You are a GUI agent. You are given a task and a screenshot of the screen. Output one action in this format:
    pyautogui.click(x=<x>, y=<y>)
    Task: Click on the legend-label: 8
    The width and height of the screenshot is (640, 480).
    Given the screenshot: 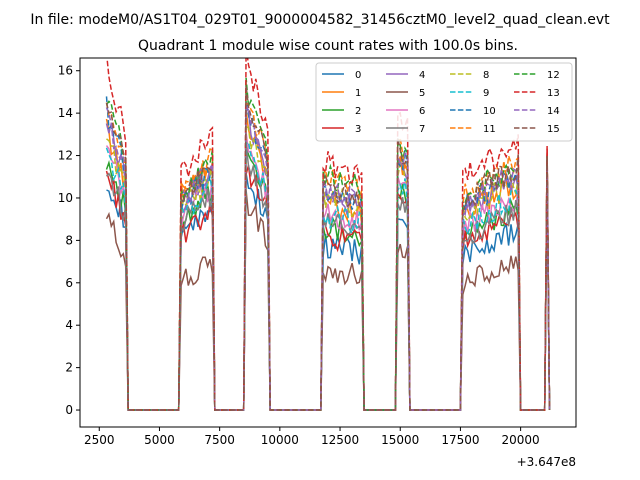 What is the action you would take?
    pyautogui.click(x=486, y=75)
    